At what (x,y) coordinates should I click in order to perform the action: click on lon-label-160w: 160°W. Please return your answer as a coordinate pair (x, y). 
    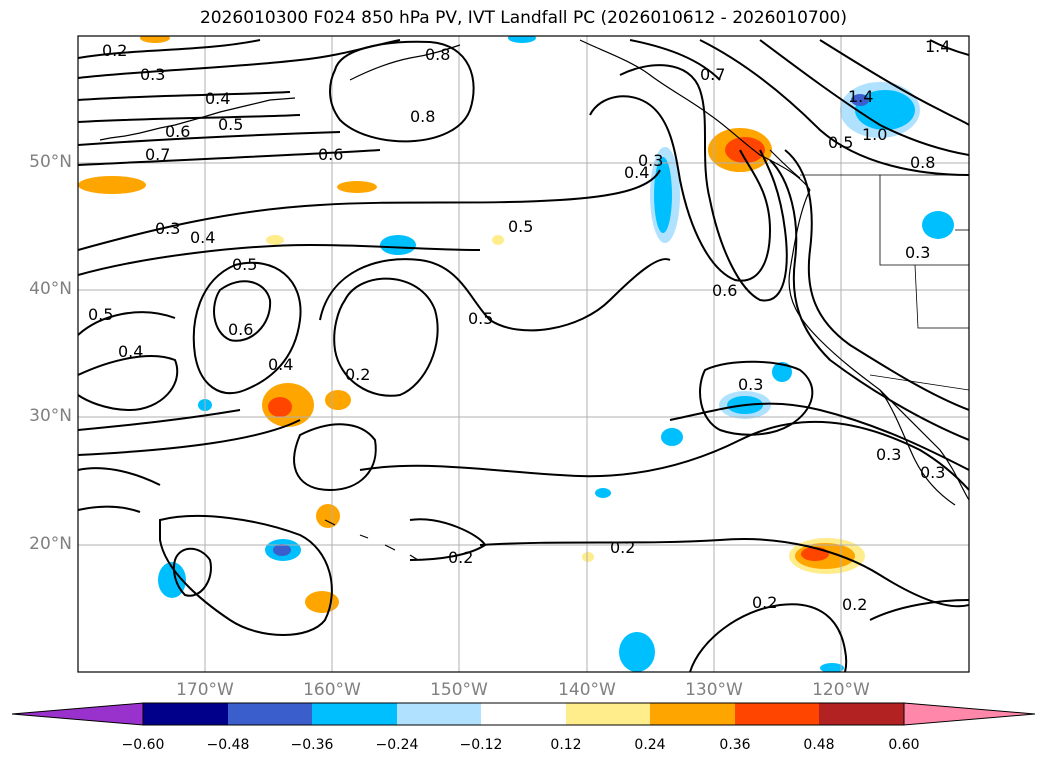
    Looking at the image, I should click on (332, 690).